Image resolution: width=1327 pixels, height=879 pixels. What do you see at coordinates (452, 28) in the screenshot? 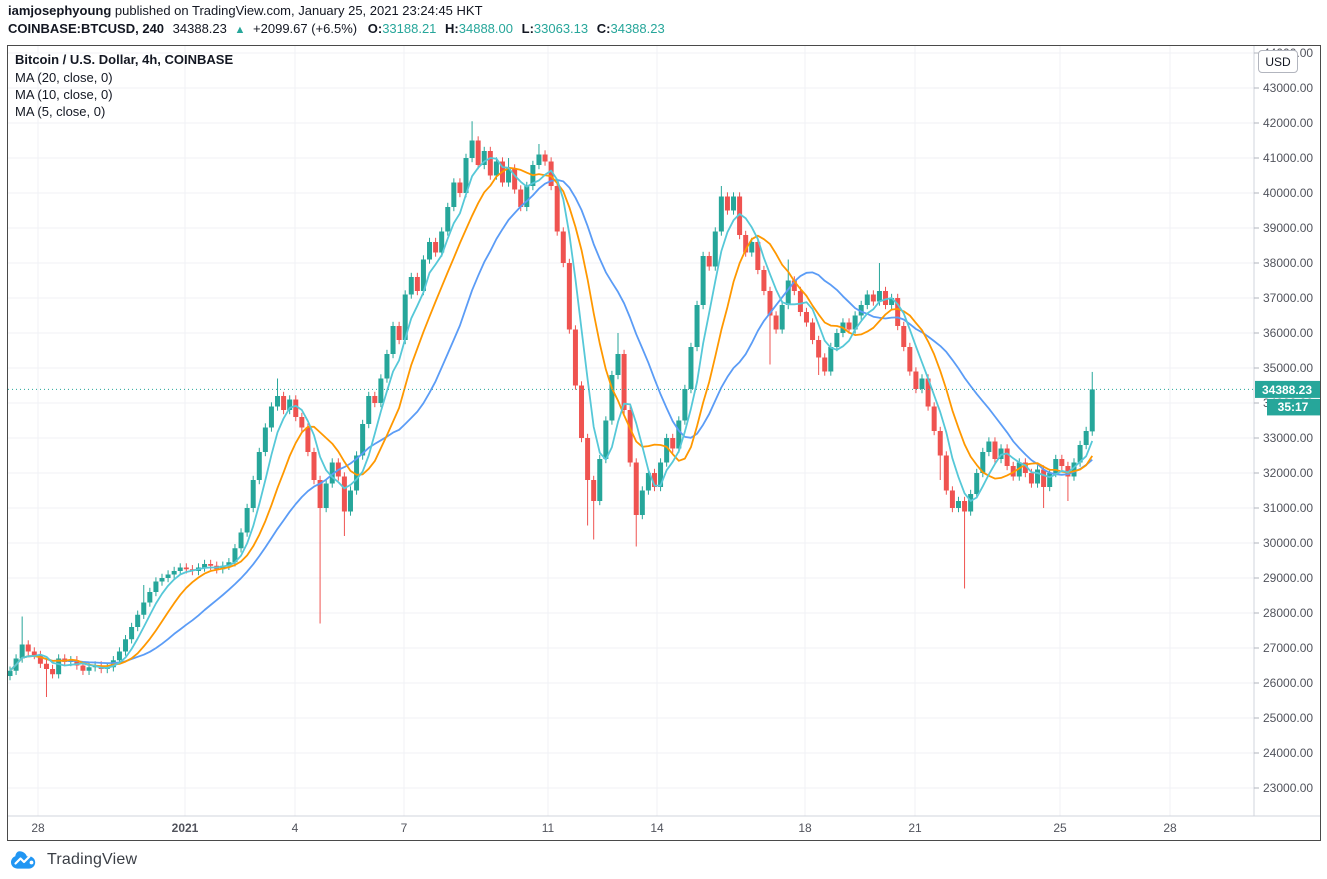
I see `high-label: H:` at bounding box center [452, 28].